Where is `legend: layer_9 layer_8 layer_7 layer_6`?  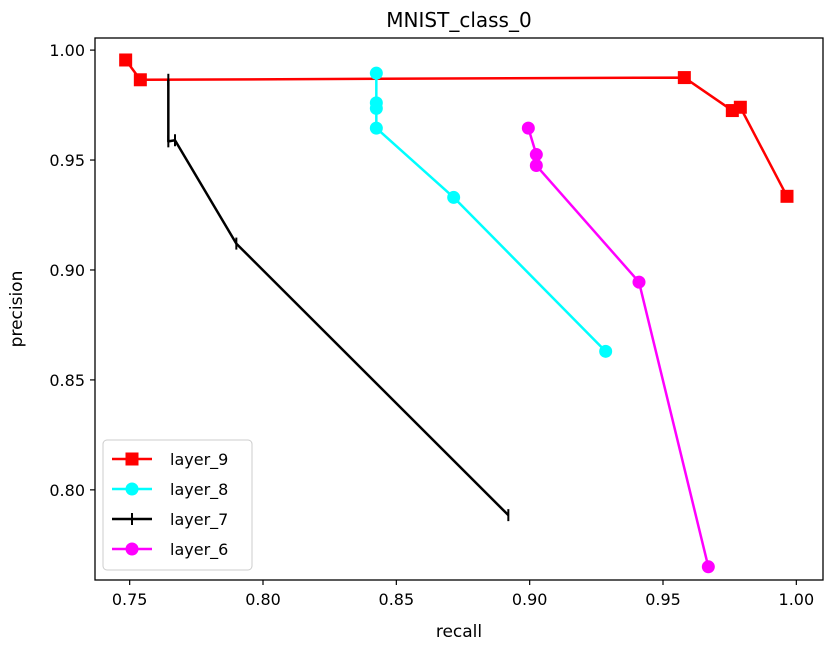
legend: layer_9 layer_8 layer_7 layer_6 is located at coordinates (177, 505).